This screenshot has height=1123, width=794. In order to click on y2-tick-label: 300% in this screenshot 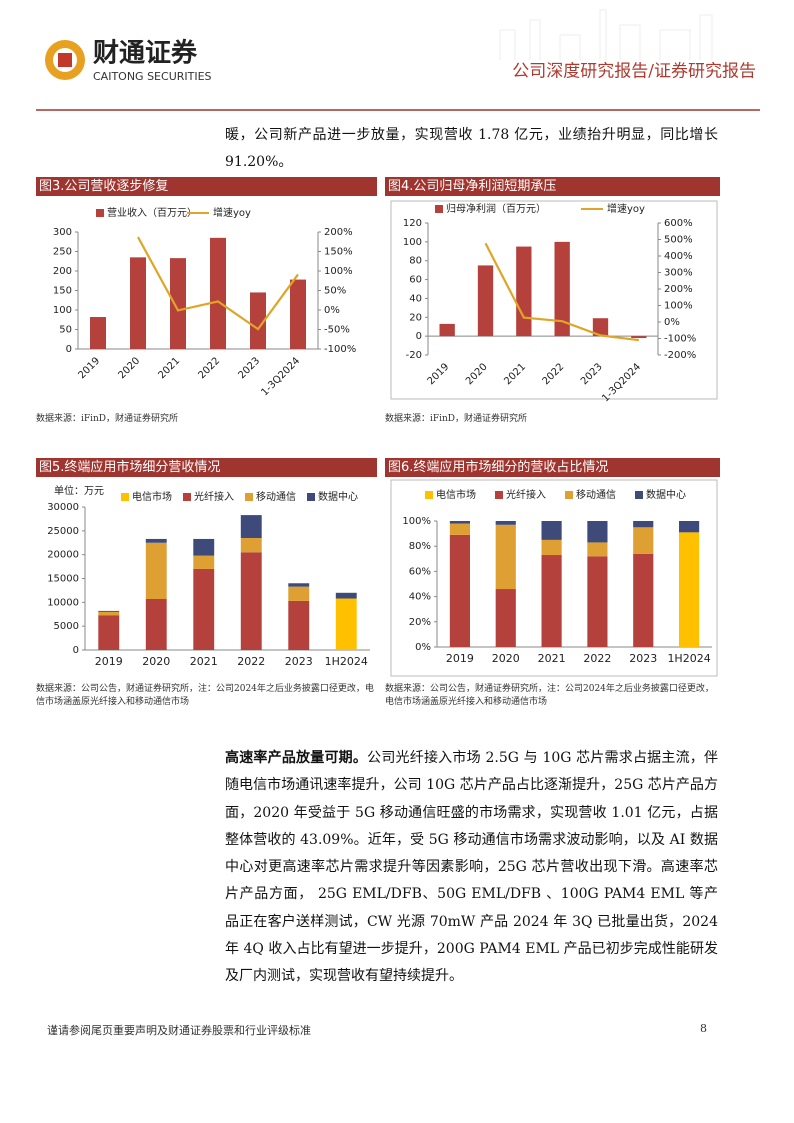, I will do `click(678, 273)`.